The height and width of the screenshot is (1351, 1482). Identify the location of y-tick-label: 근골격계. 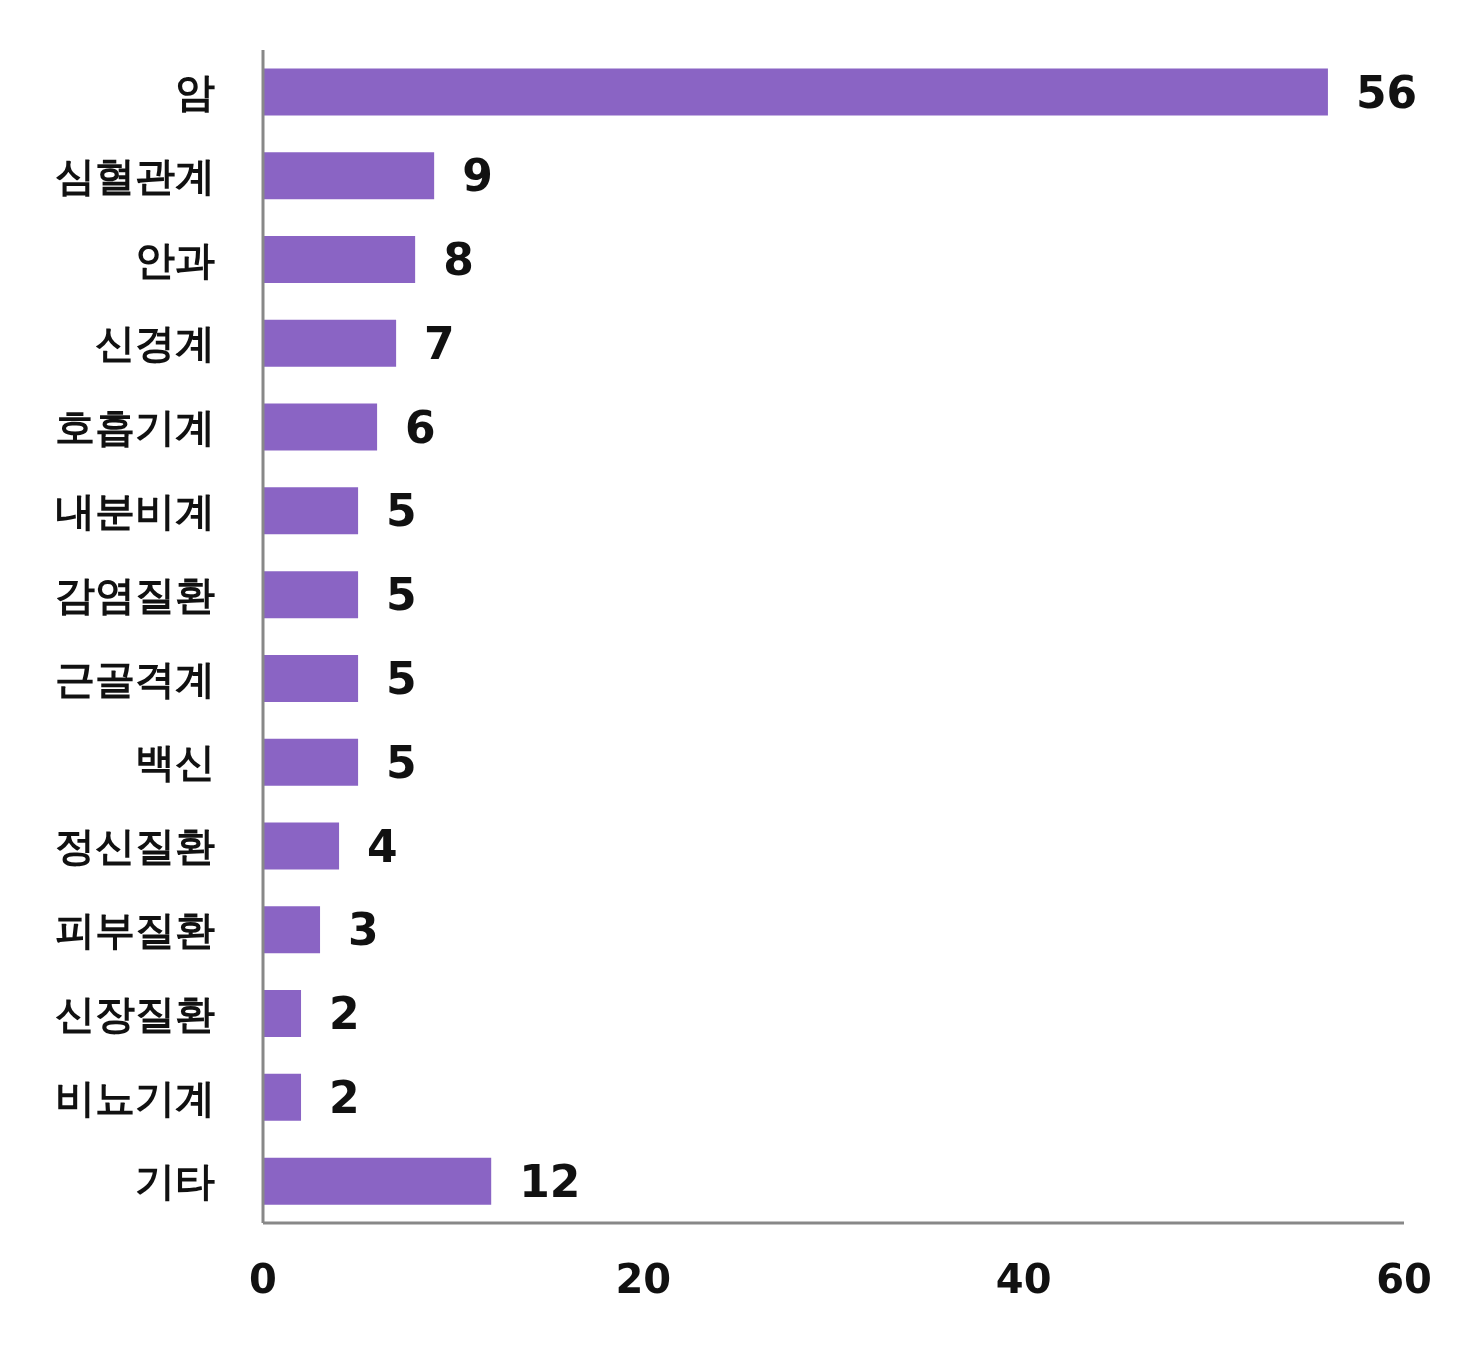
(135, 678).